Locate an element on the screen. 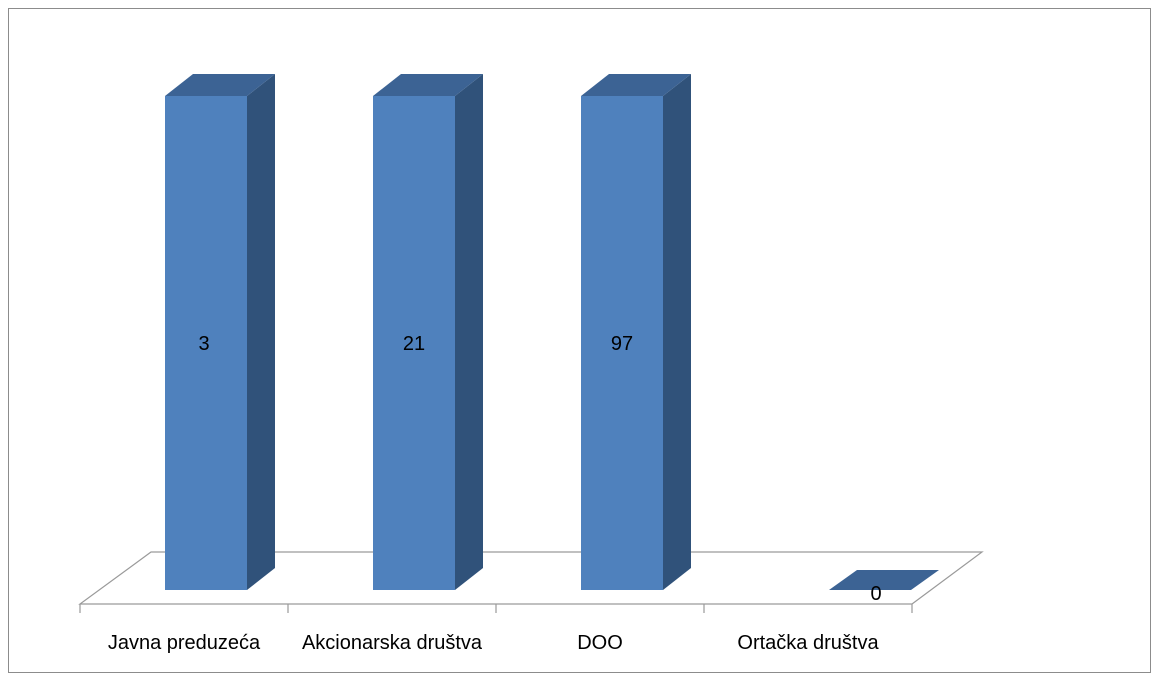 This screenshot has width=1161, height=681. chart-floor is located at coordinates (531, 578).